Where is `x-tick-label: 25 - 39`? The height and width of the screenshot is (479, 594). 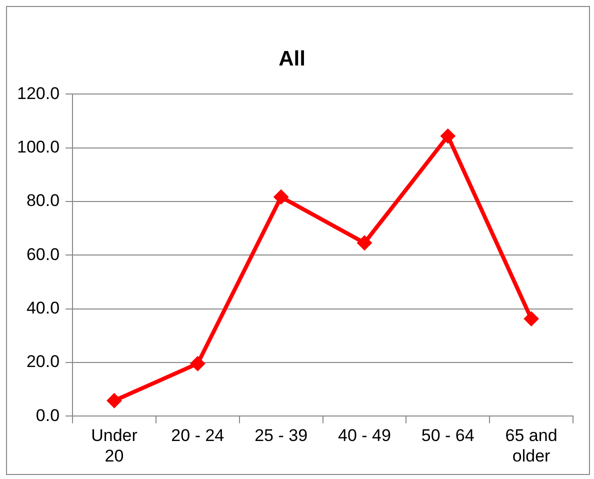 x-tick-label: 25 - 39 is located at coordinates (281, 436).